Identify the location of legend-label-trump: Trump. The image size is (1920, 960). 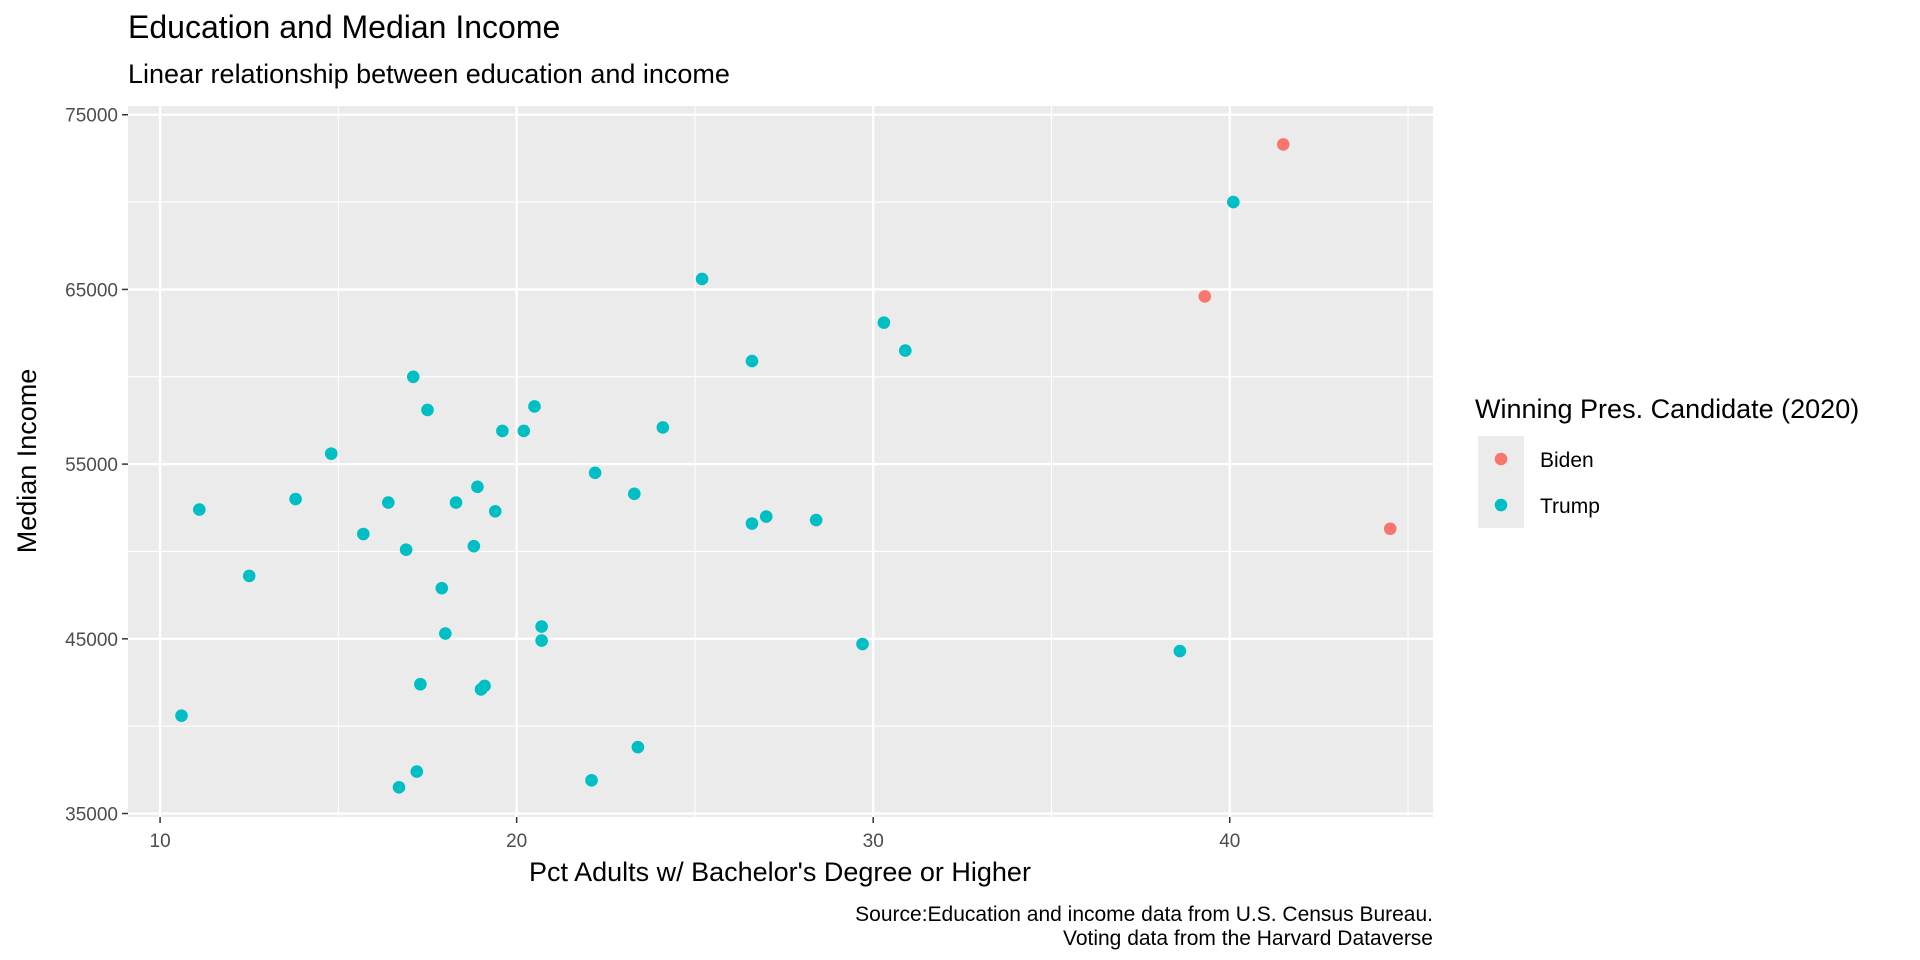
(1570, 506).